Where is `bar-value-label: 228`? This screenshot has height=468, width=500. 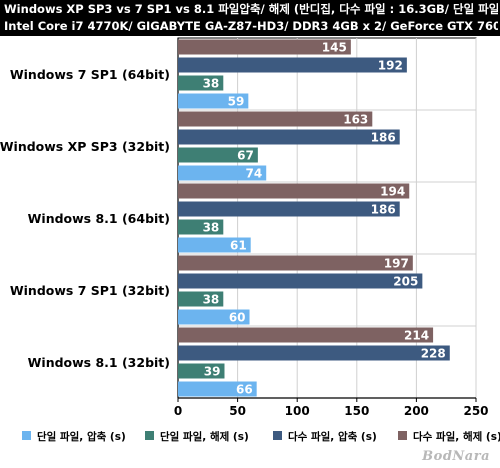 bar-value-label: 228 is located at coordinates (433, 354).